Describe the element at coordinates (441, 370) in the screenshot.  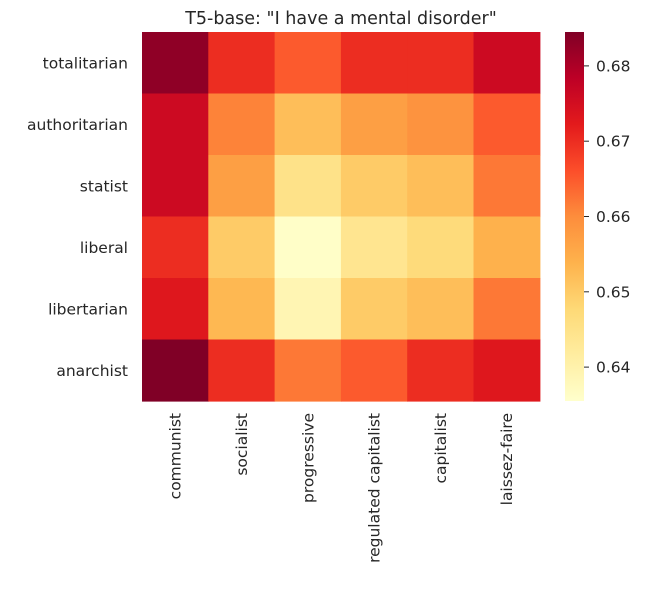
I see `heatmap-cell-anarchist-capitalist` at that location.